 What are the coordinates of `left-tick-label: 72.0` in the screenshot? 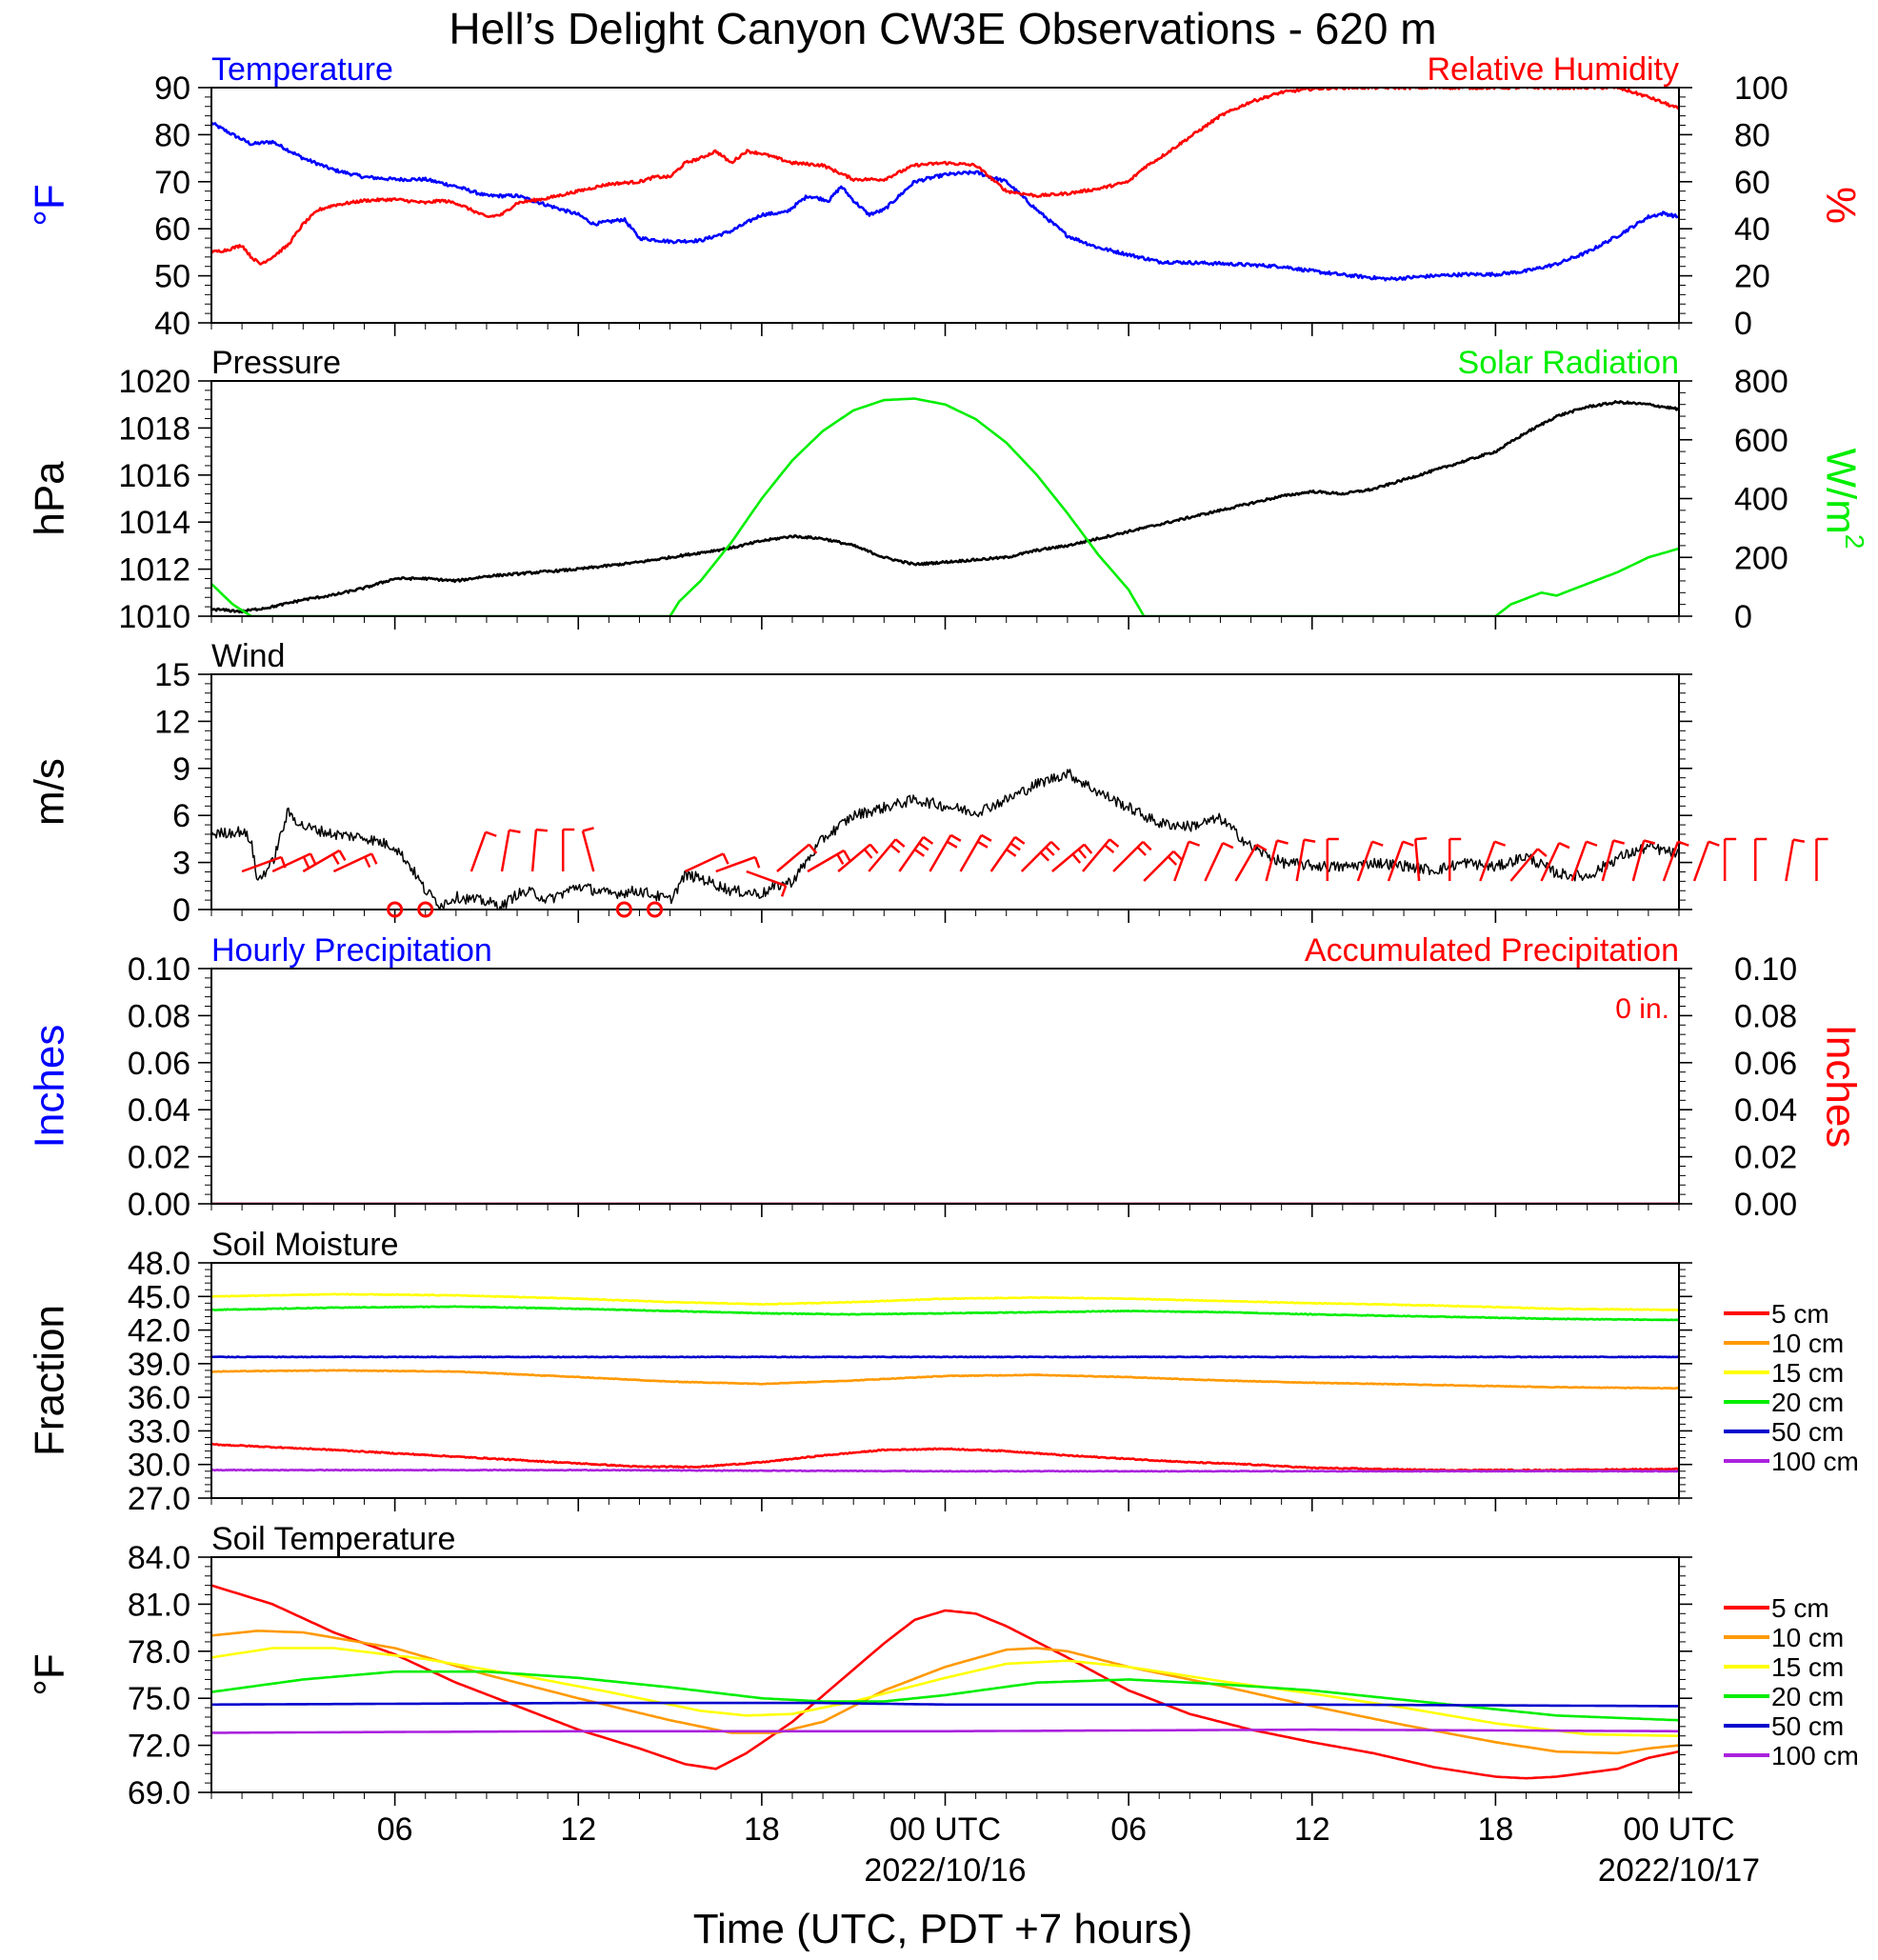 It's located at (159, 1747).